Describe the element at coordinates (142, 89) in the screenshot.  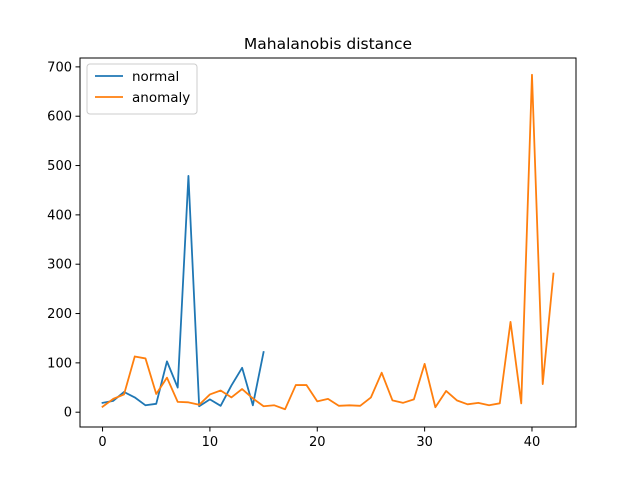
I see `legend: normal anomaly` at that location.